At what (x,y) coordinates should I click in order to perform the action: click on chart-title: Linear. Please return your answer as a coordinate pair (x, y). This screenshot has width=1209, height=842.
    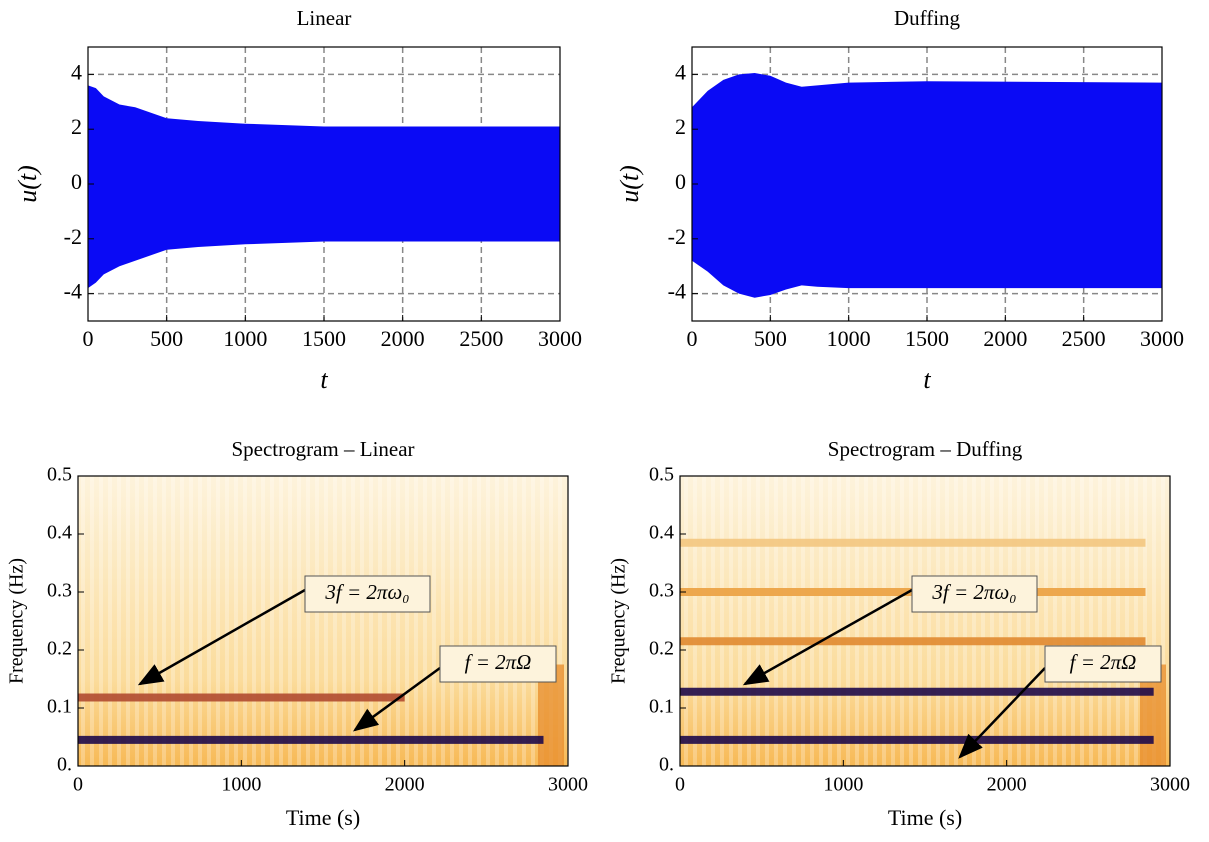
    Looking at the image, I should click on (324, 18).